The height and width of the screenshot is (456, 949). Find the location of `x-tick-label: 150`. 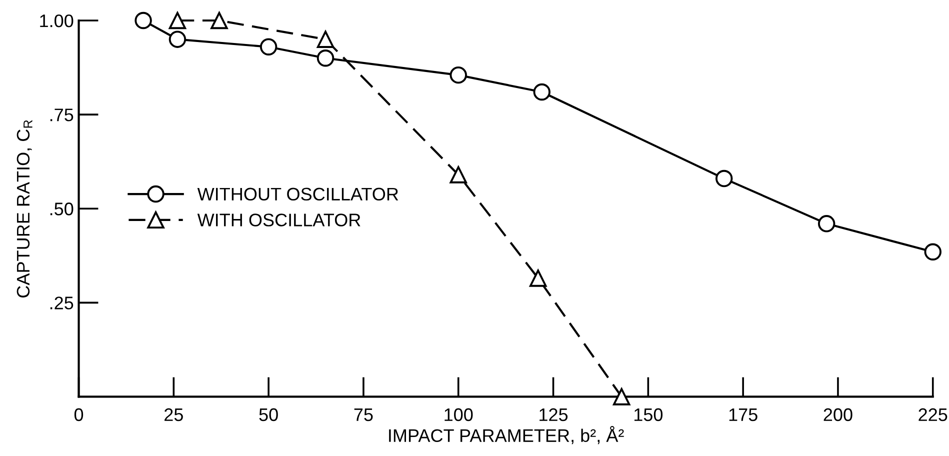

x-tick-label: 150 is located at coordinates (648, 415).